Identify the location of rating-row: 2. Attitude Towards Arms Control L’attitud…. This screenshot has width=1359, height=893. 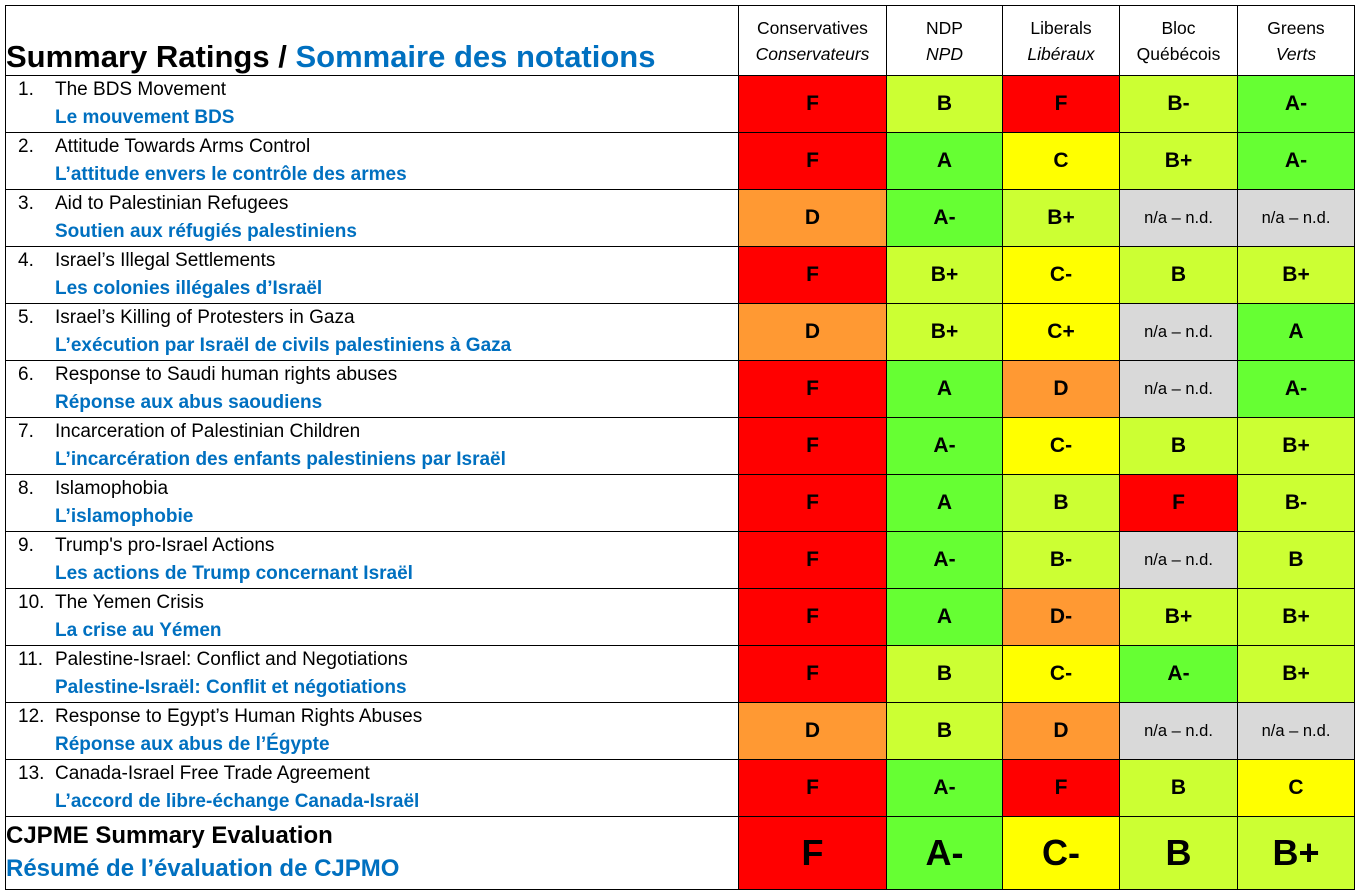
(680, 161).